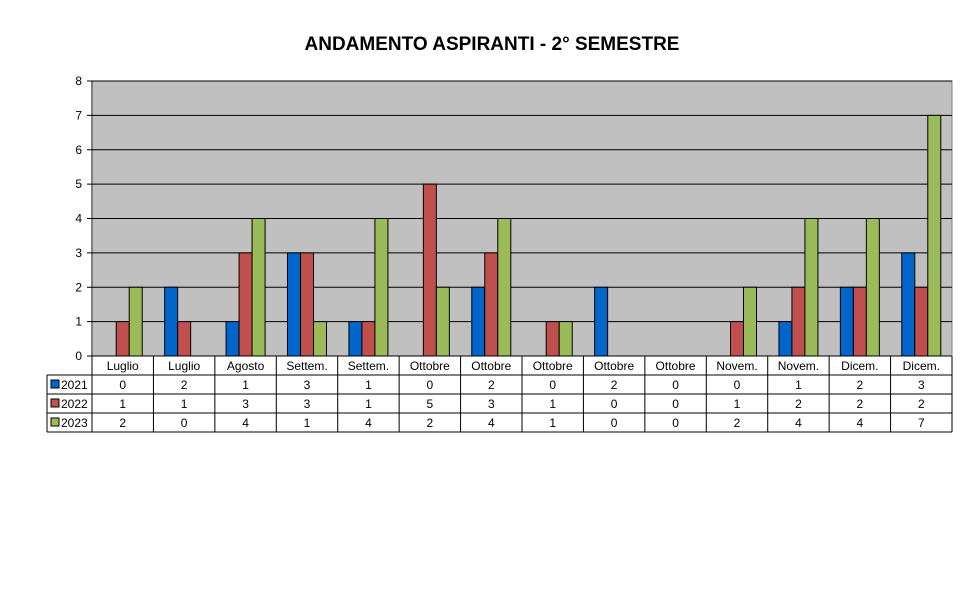 This screenshot has height=590, width=967. What do you see at coordinates (78, 219) in the screenshot?
I see `y-tick-label: 4` at bounding box center [78, 219].